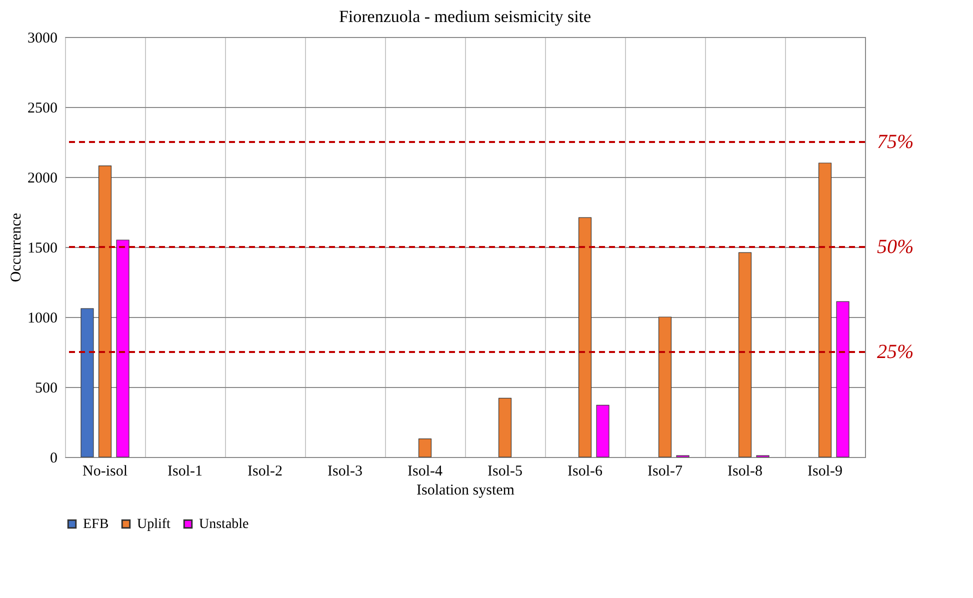 This screenshot has width=973, height=598. I want to click on x-tick-label: Isol-3, so click(345, 472).